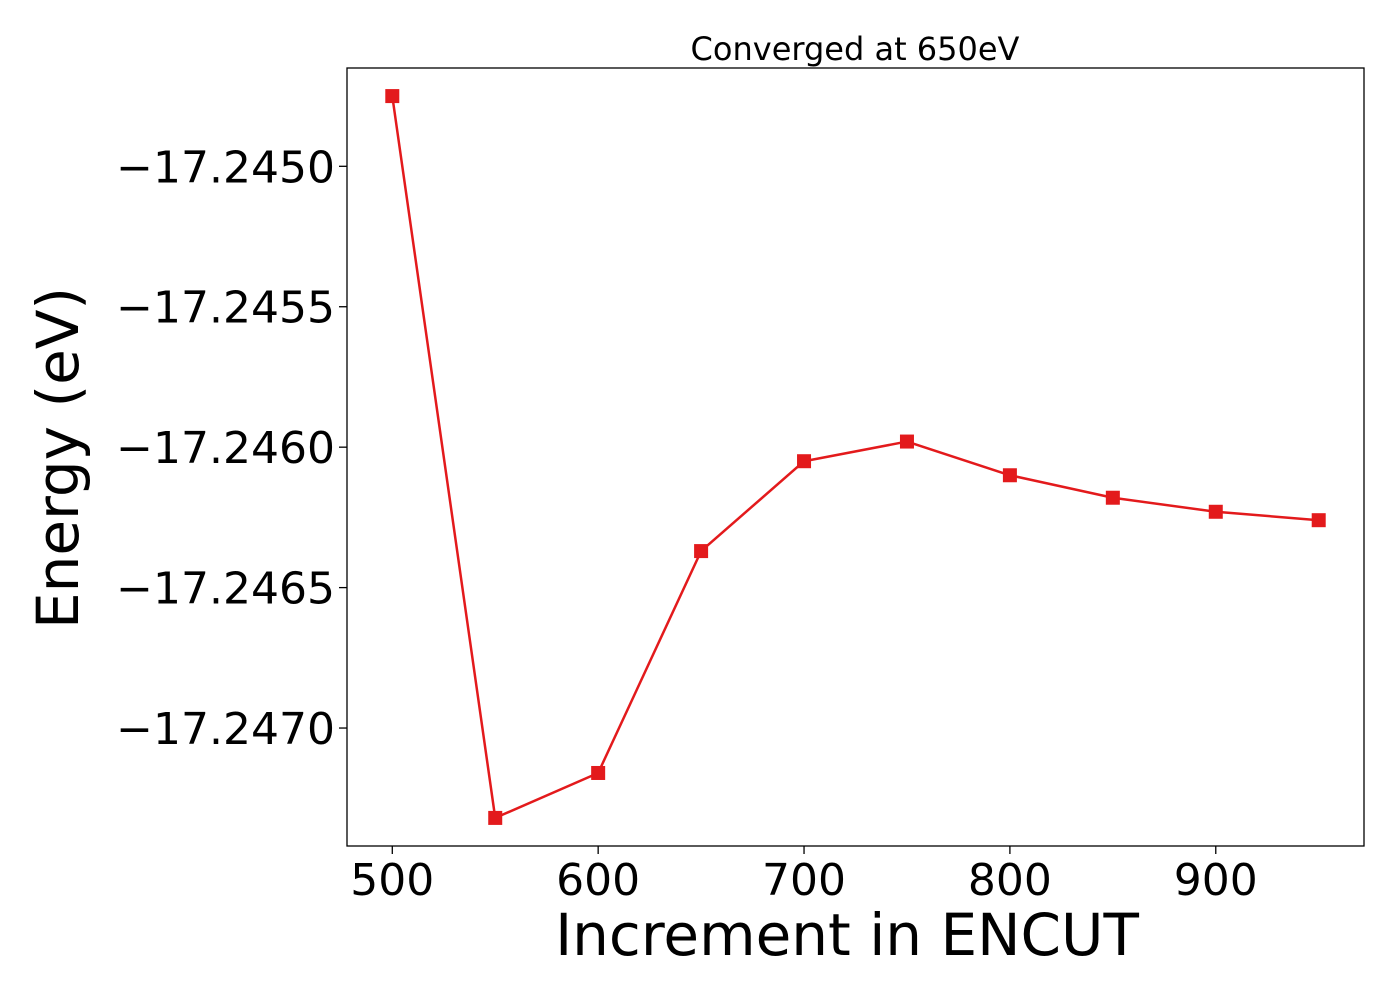 Image resolution: width=1400 pixels, height=1004 pixels. Describe the element at coordinates (225, 729) in the screenshot. I see `y-tick-label: −17.2470` at that location.